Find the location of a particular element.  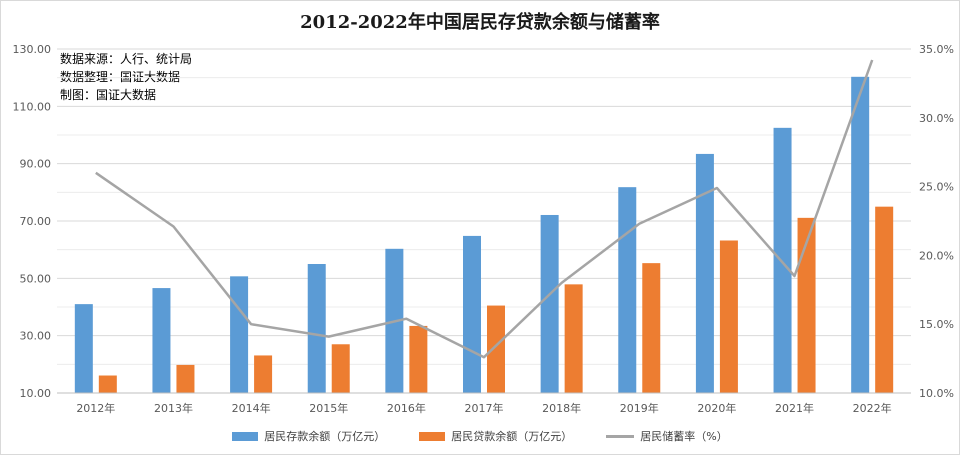

legend-label-savings-rate: 居民储蓄率（%） is located at coordinates (684, 436).